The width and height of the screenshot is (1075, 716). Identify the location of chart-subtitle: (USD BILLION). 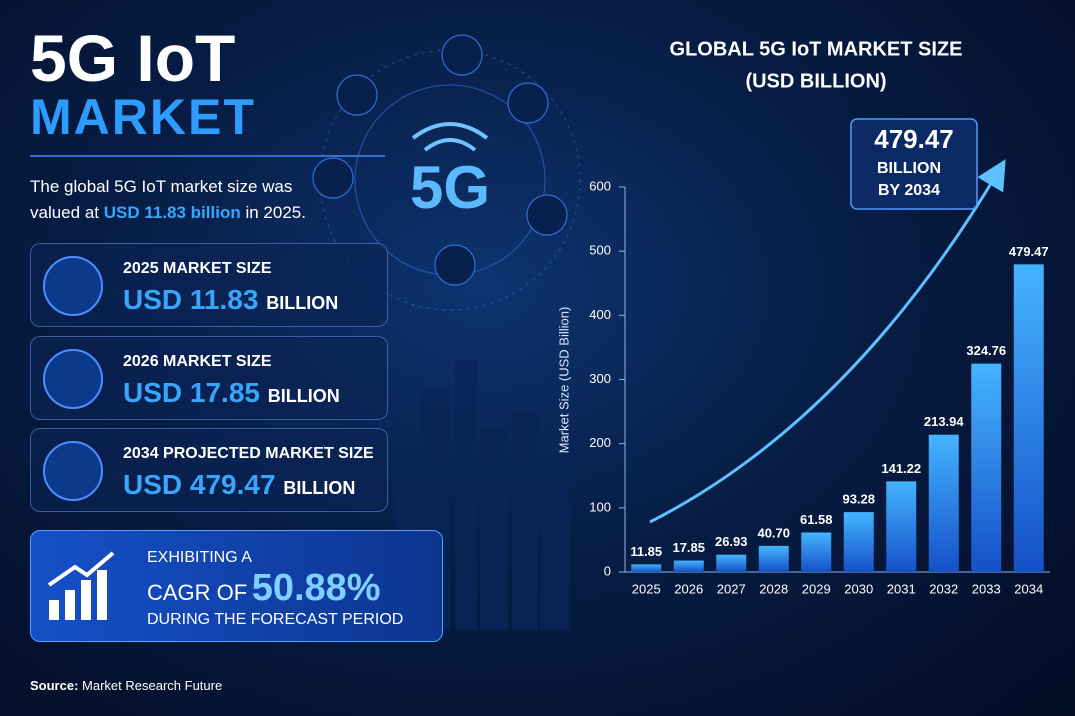
(815, 81).